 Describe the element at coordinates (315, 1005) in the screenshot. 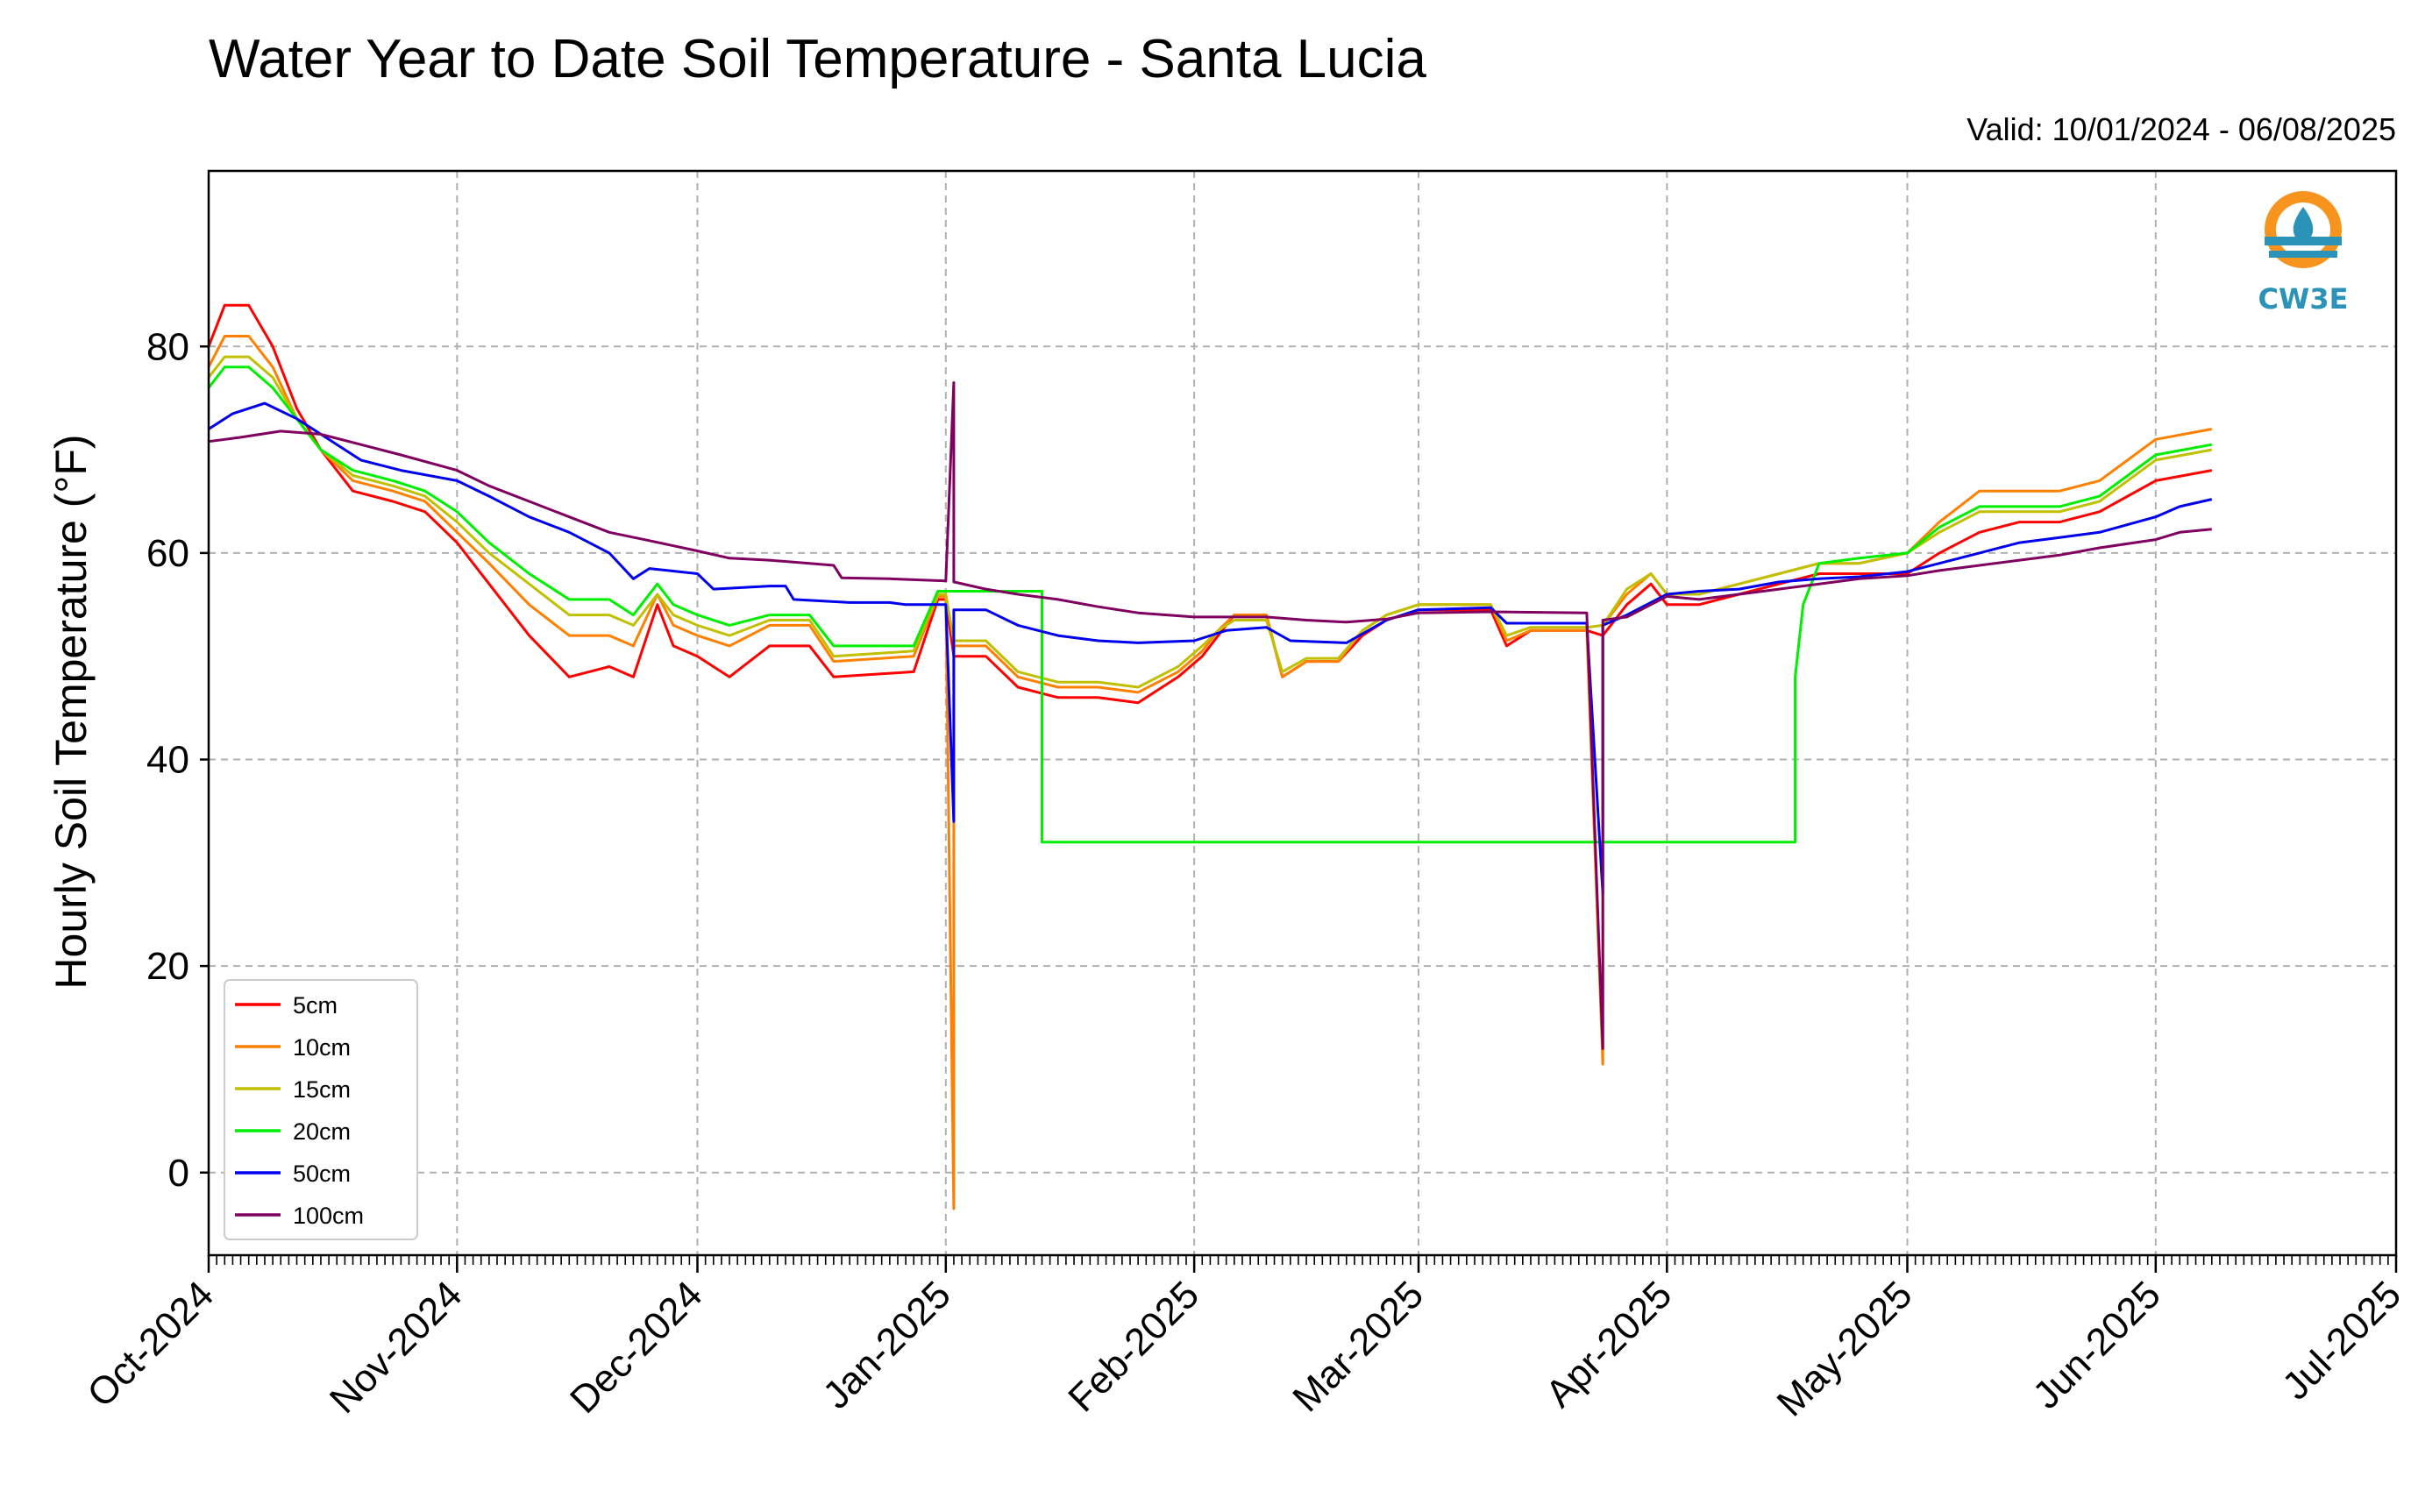

I see `legend-label-5cm: 5cm` at that location.